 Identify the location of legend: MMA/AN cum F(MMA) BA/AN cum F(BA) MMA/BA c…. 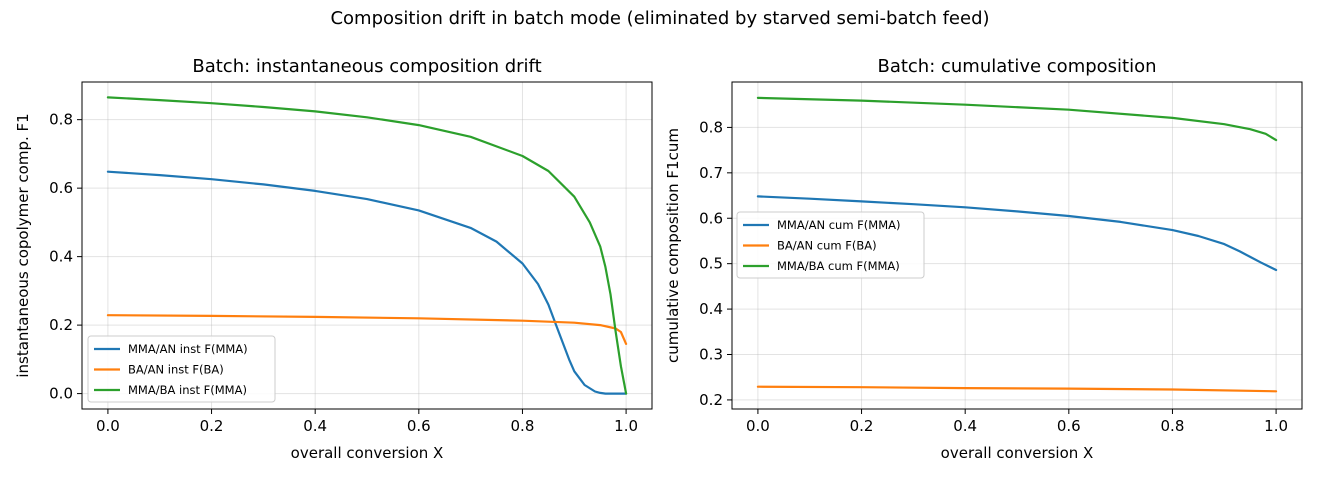
(830, 245).